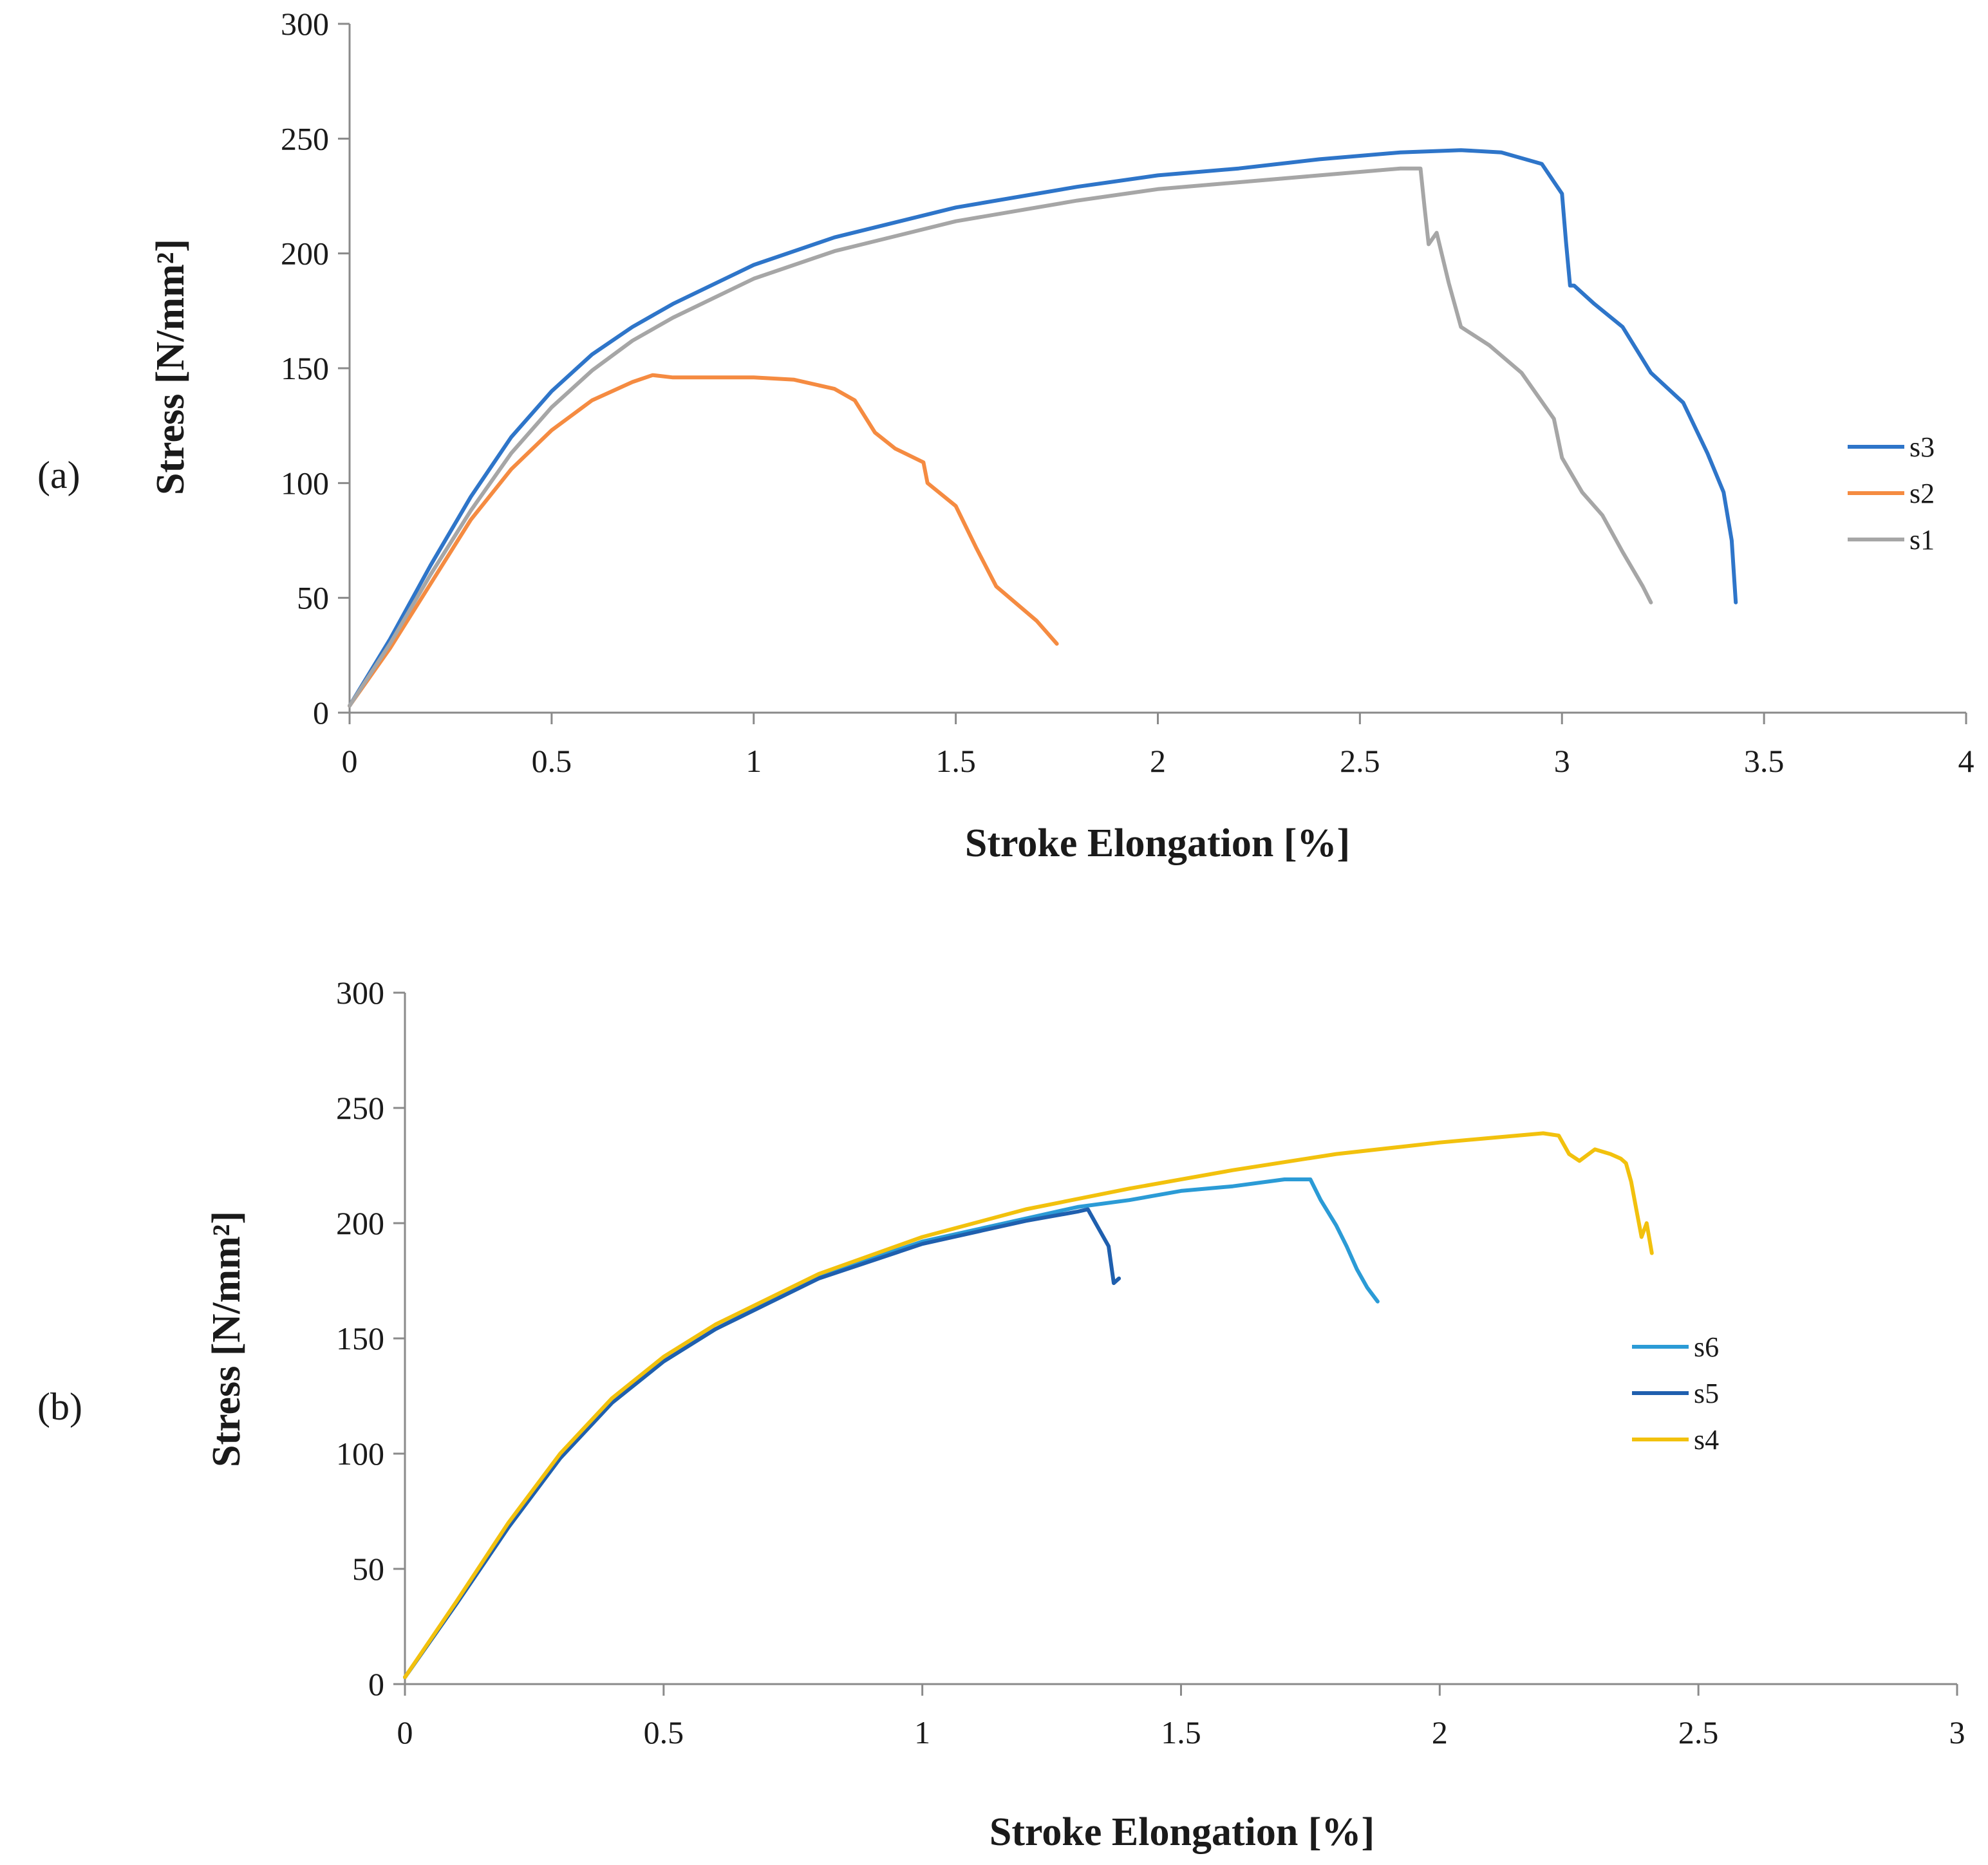 The height and width of the screenshot is (1865, 1988). Describe the element at coordinates (1706, 1347) in the screenshot. I see `legend-label-s6: s6` at that location.